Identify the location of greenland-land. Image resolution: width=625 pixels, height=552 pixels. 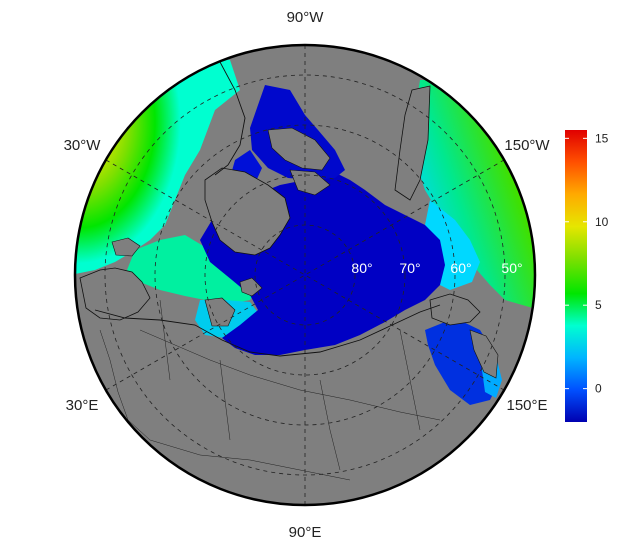
(247, 211).